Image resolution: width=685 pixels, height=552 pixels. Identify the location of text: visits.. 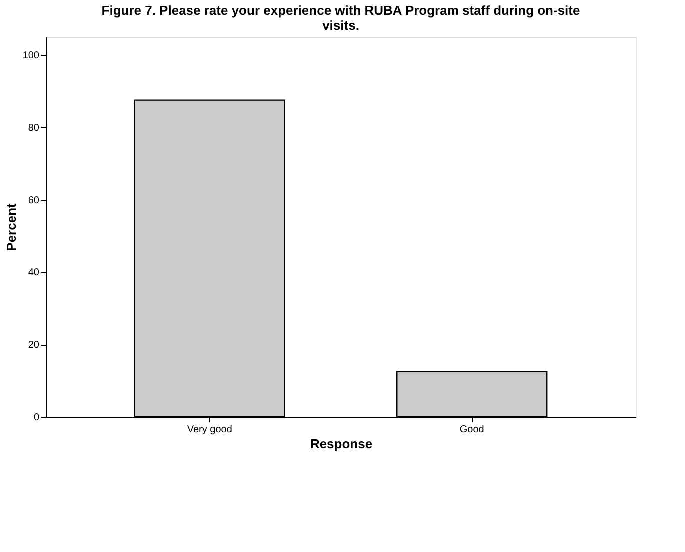
(341, 25).